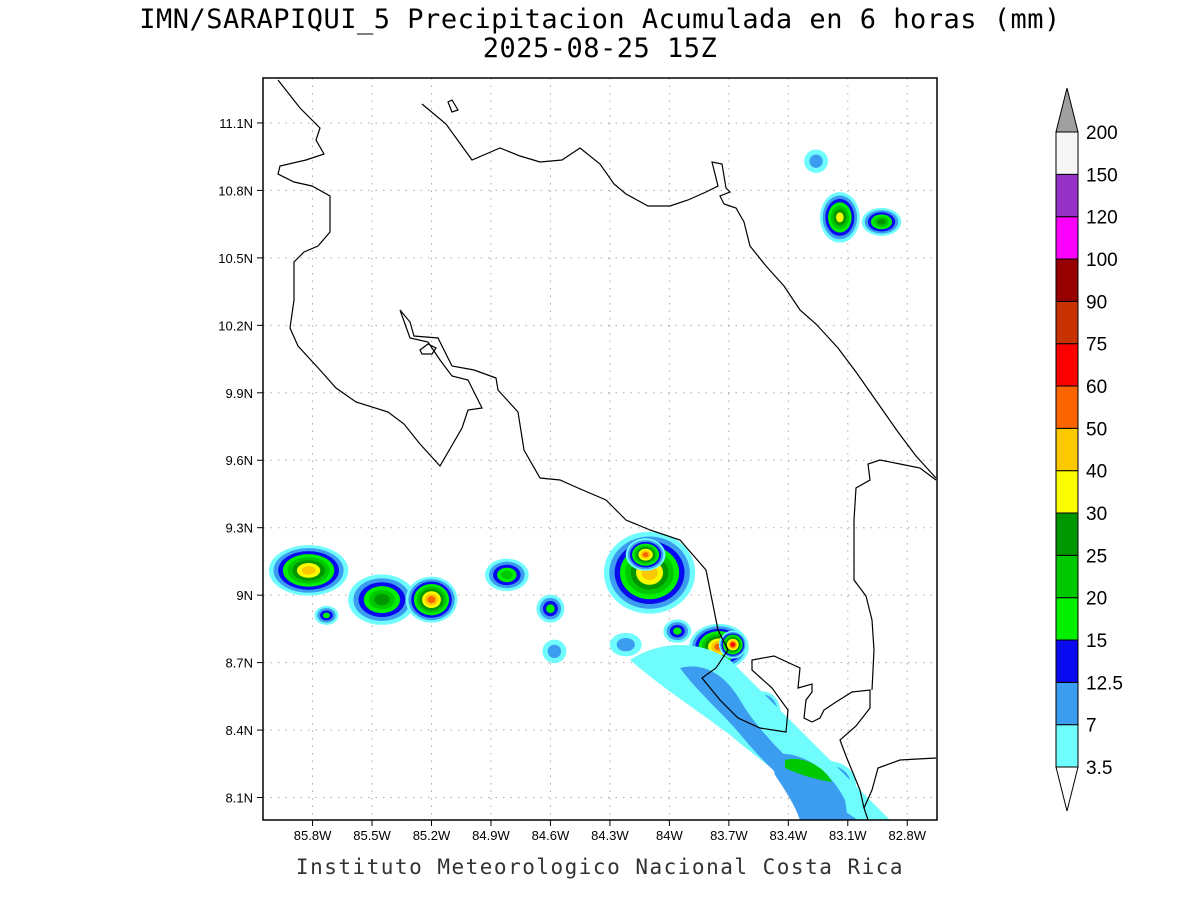 The image size is (1200, 900). Describe the element at coordinates (239, 393) in the screenshot. I see `lat-tick-label: 9.9N` at that location.